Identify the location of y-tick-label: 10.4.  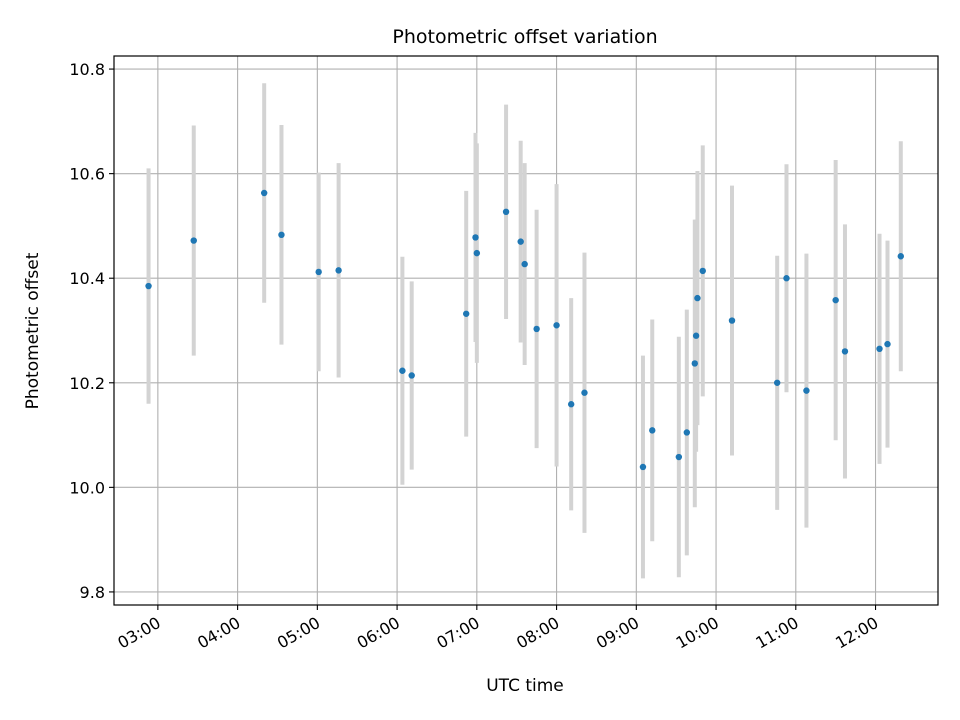
(87, 278).